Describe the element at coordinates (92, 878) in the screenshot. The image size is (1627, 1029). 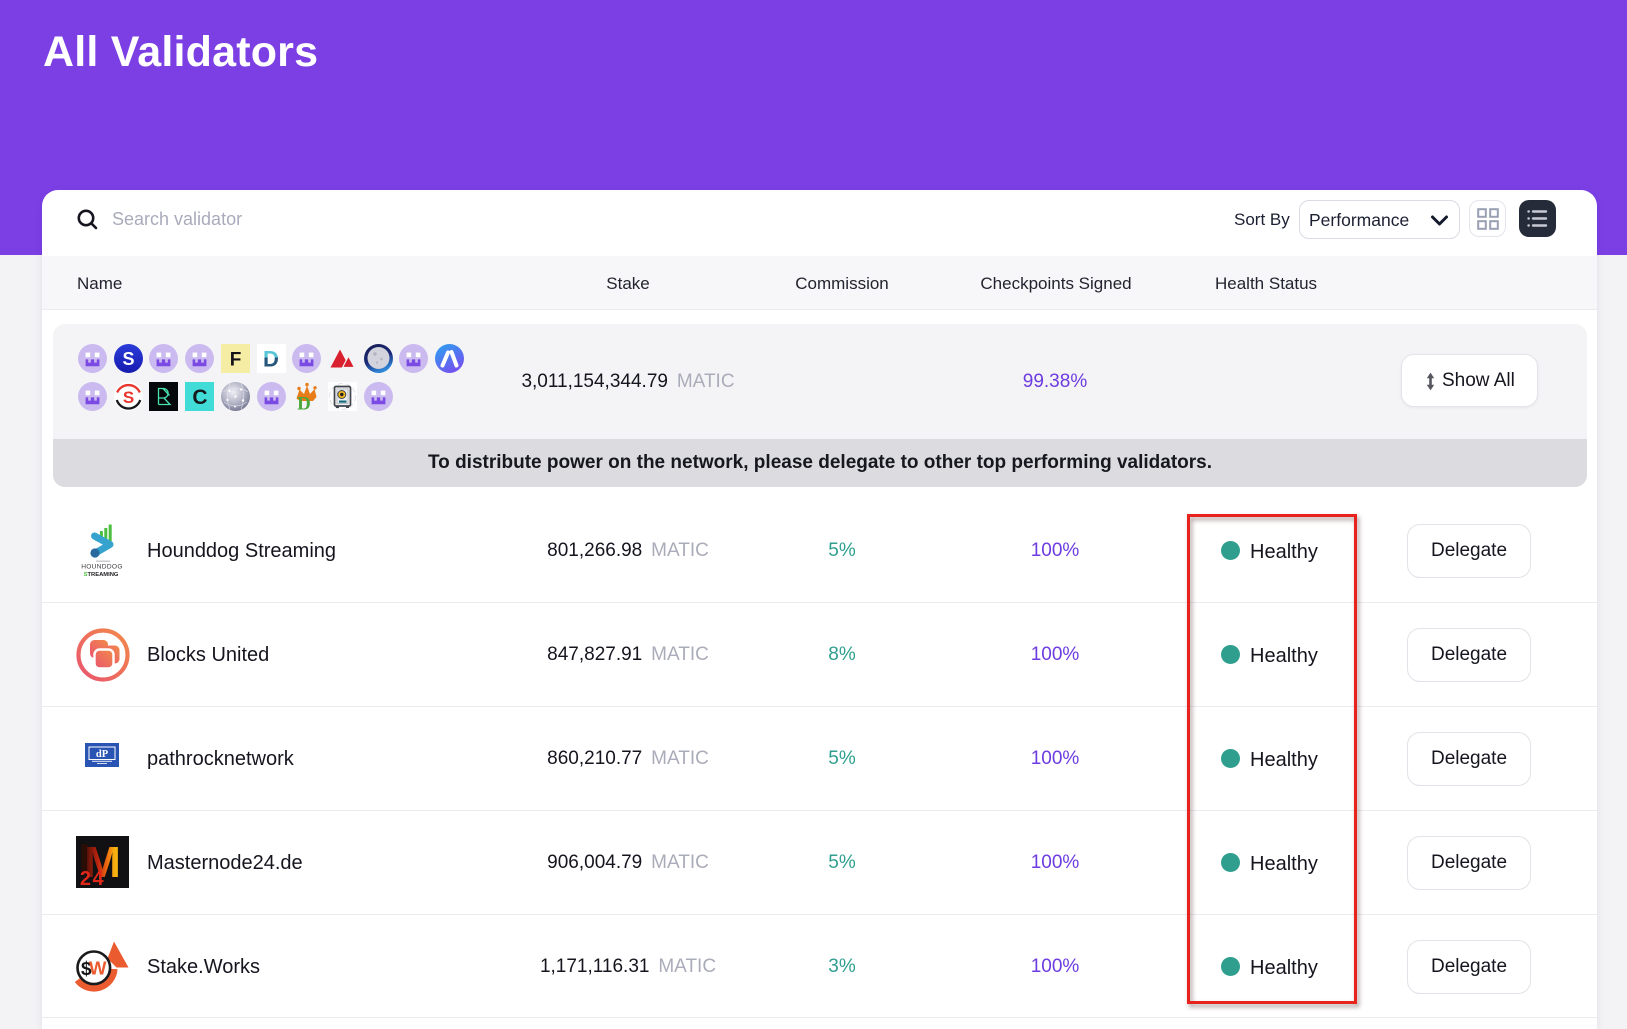
I see `svg-text: 24` at that location.